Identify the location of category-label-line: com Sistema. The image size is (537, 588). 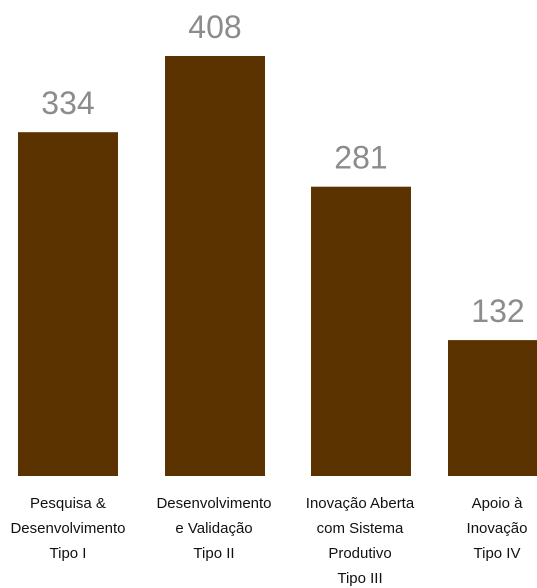
(360, 528).